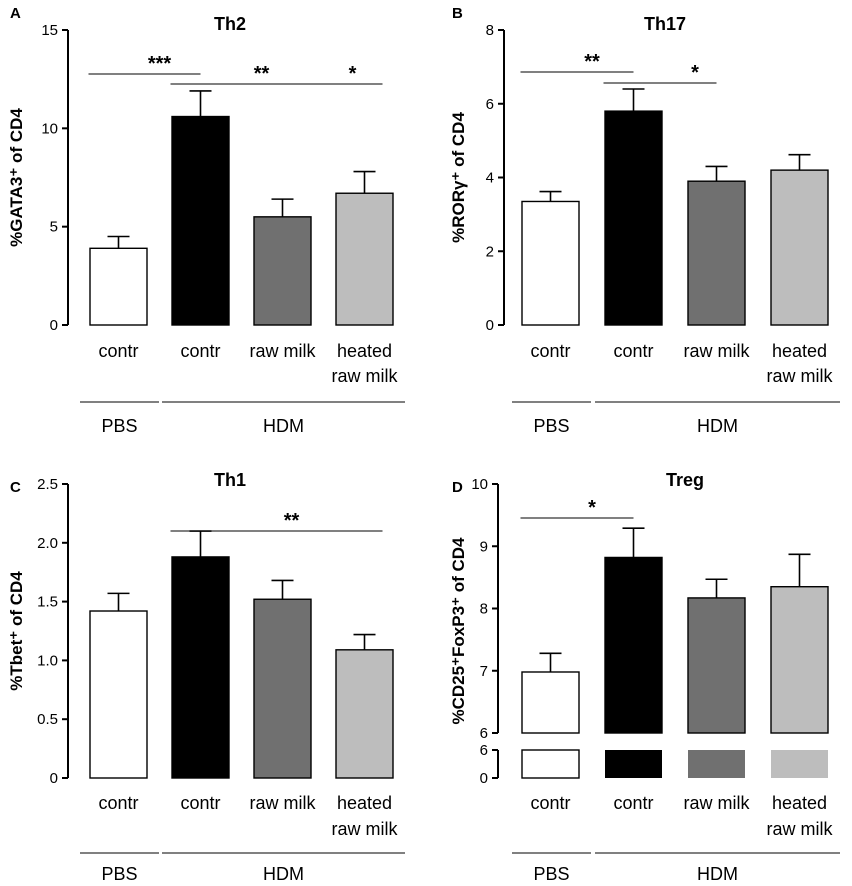 Image resolution: width=852 pixels, height=886 pixels. What do you see at coordinates (54, 227) in the screenshot?
I see `y-tick-label: 5` at bounding box center [54, 227].